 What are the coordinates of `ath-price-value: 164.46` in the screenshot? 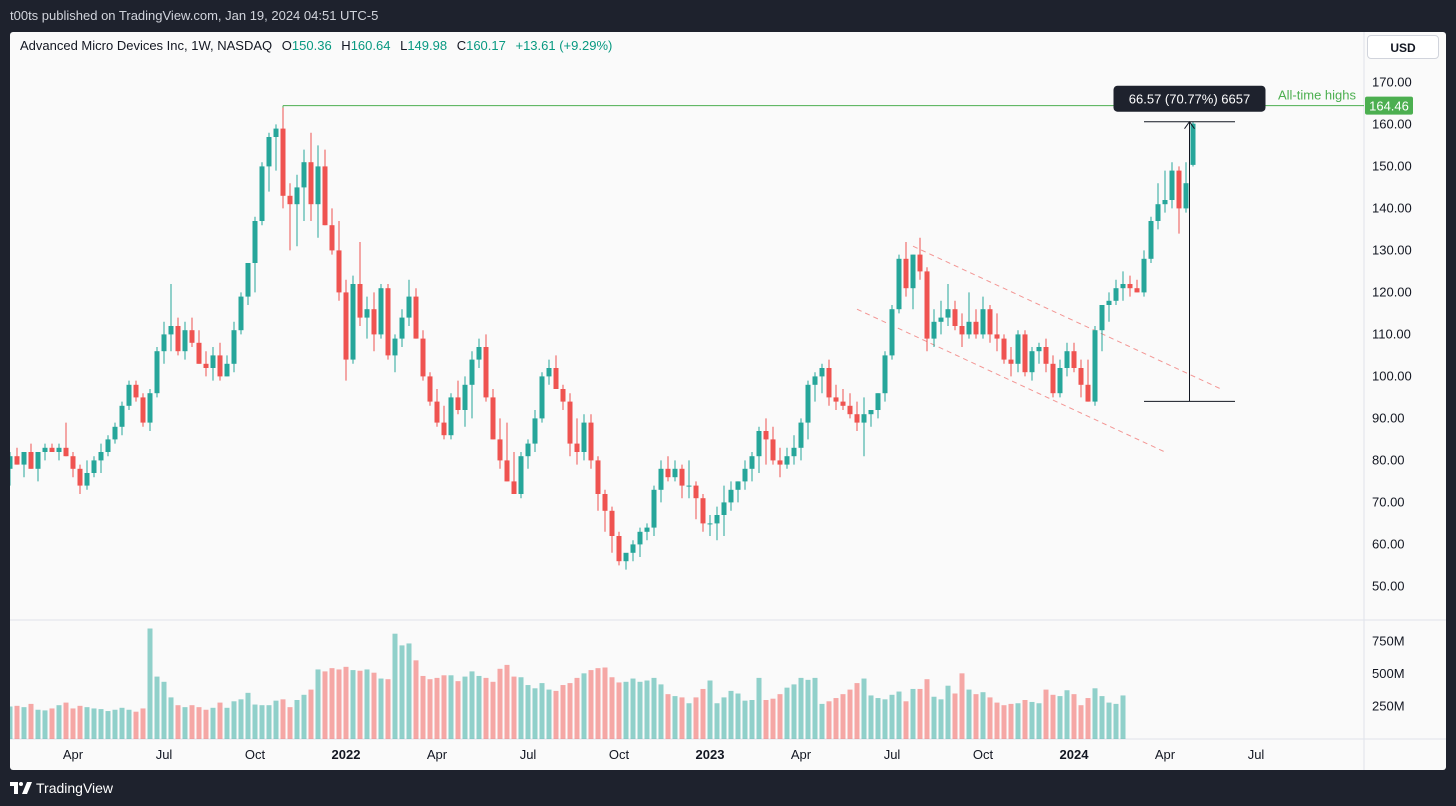 It's located at (1389, 106).